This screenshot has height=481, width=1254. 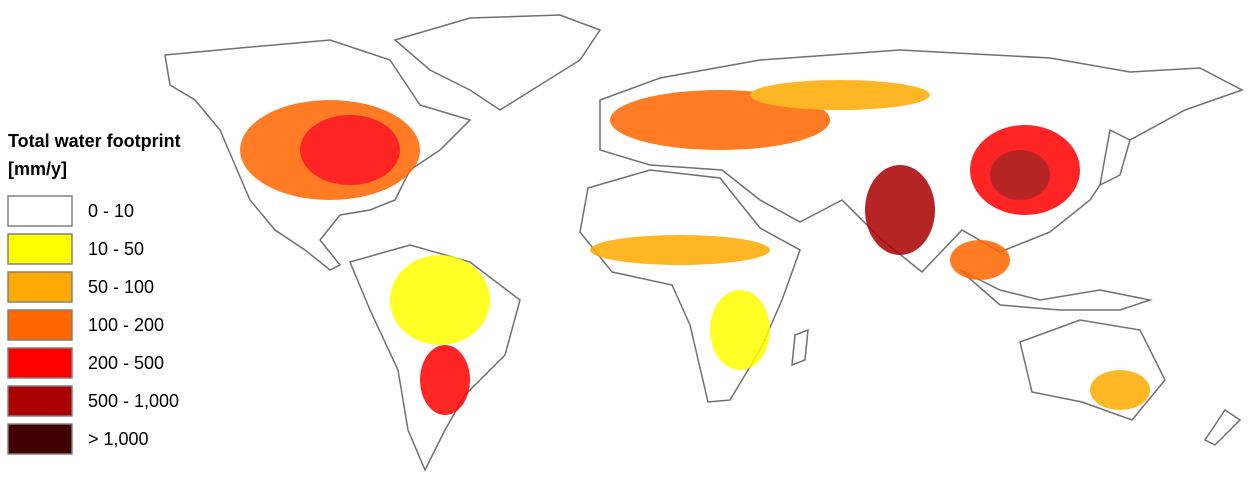 What do you see at coordinates (800, 347) in the screenshot?
I see `madagascar` at bounding box center [800, 347].